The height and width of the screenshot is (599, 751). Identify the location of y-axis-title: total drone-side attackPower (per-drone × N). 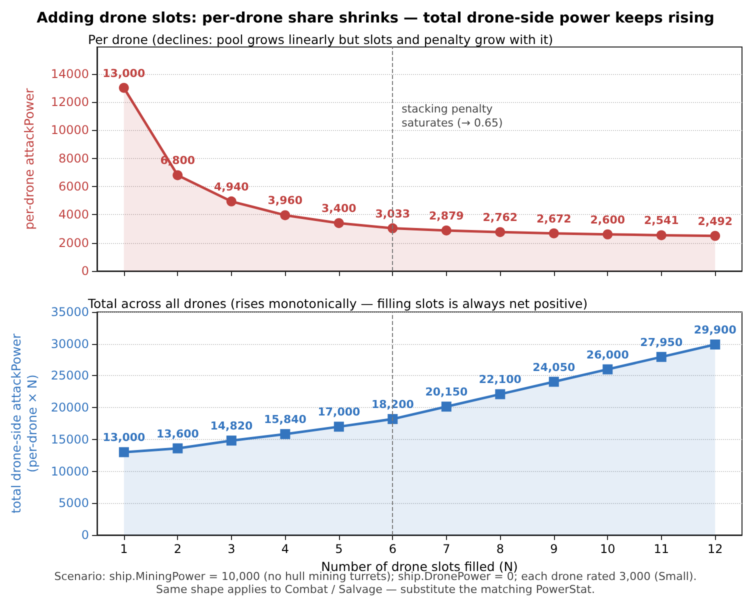
(24, 423).